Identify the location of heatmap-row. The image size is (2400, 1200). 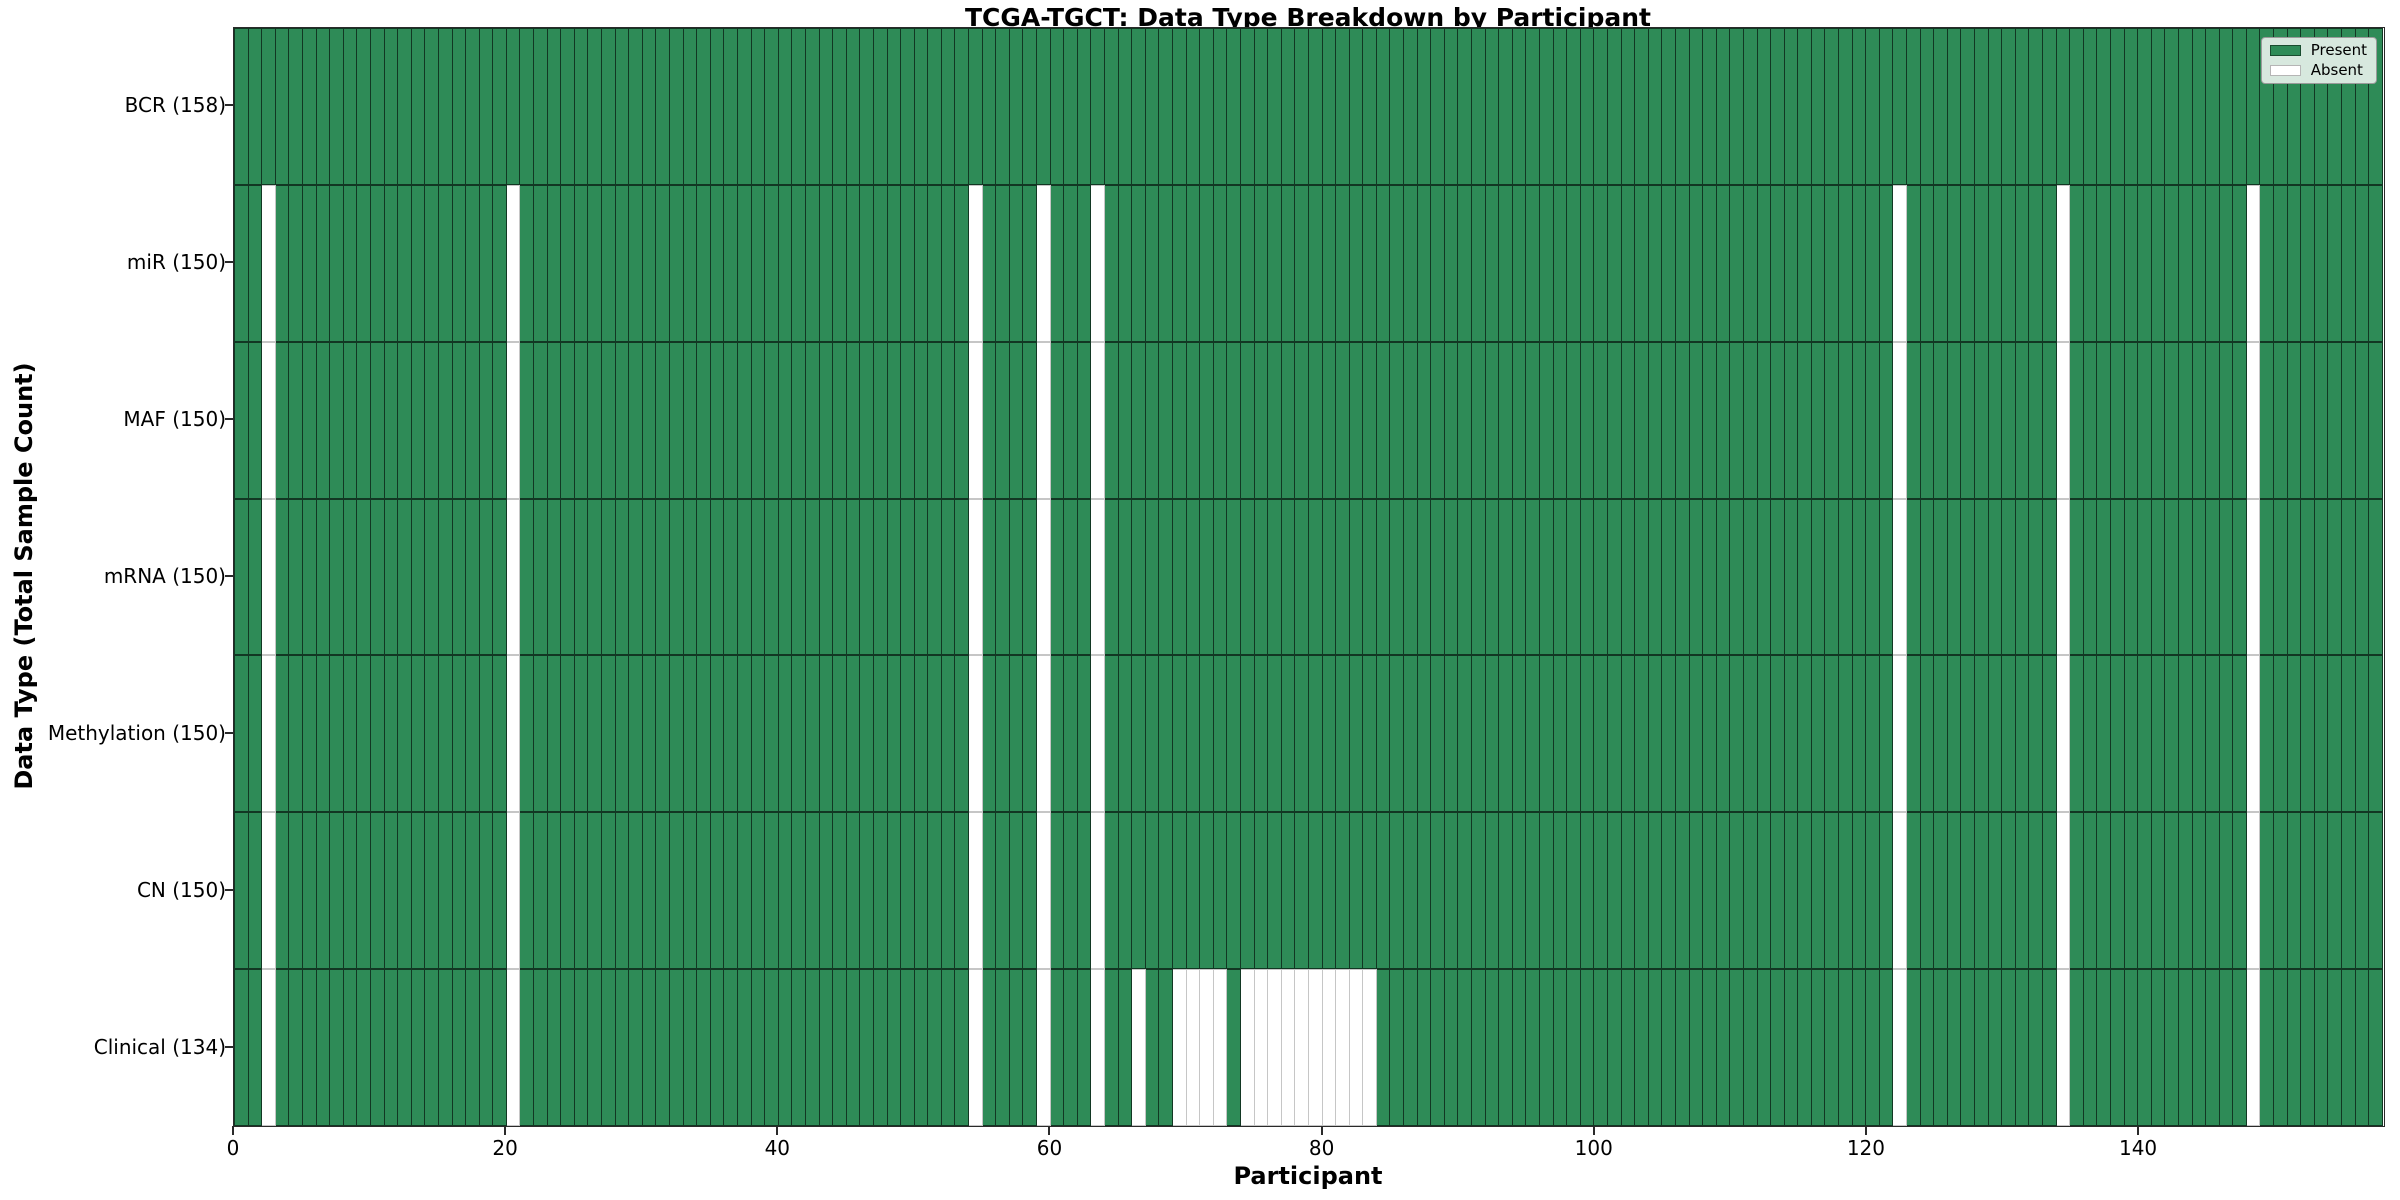
(1309, 263).